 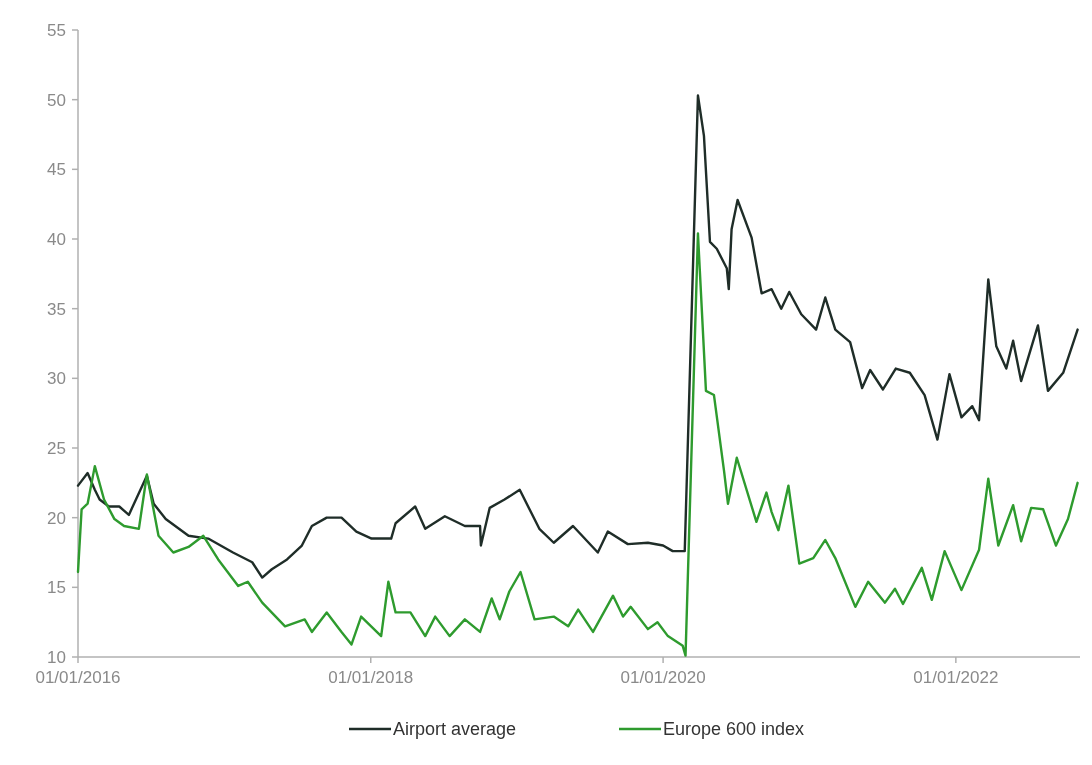 What do you see at coordinates (56, 588) in the screenshot?
I see `y-tick-label: 15` at bounding box center [56, 588].